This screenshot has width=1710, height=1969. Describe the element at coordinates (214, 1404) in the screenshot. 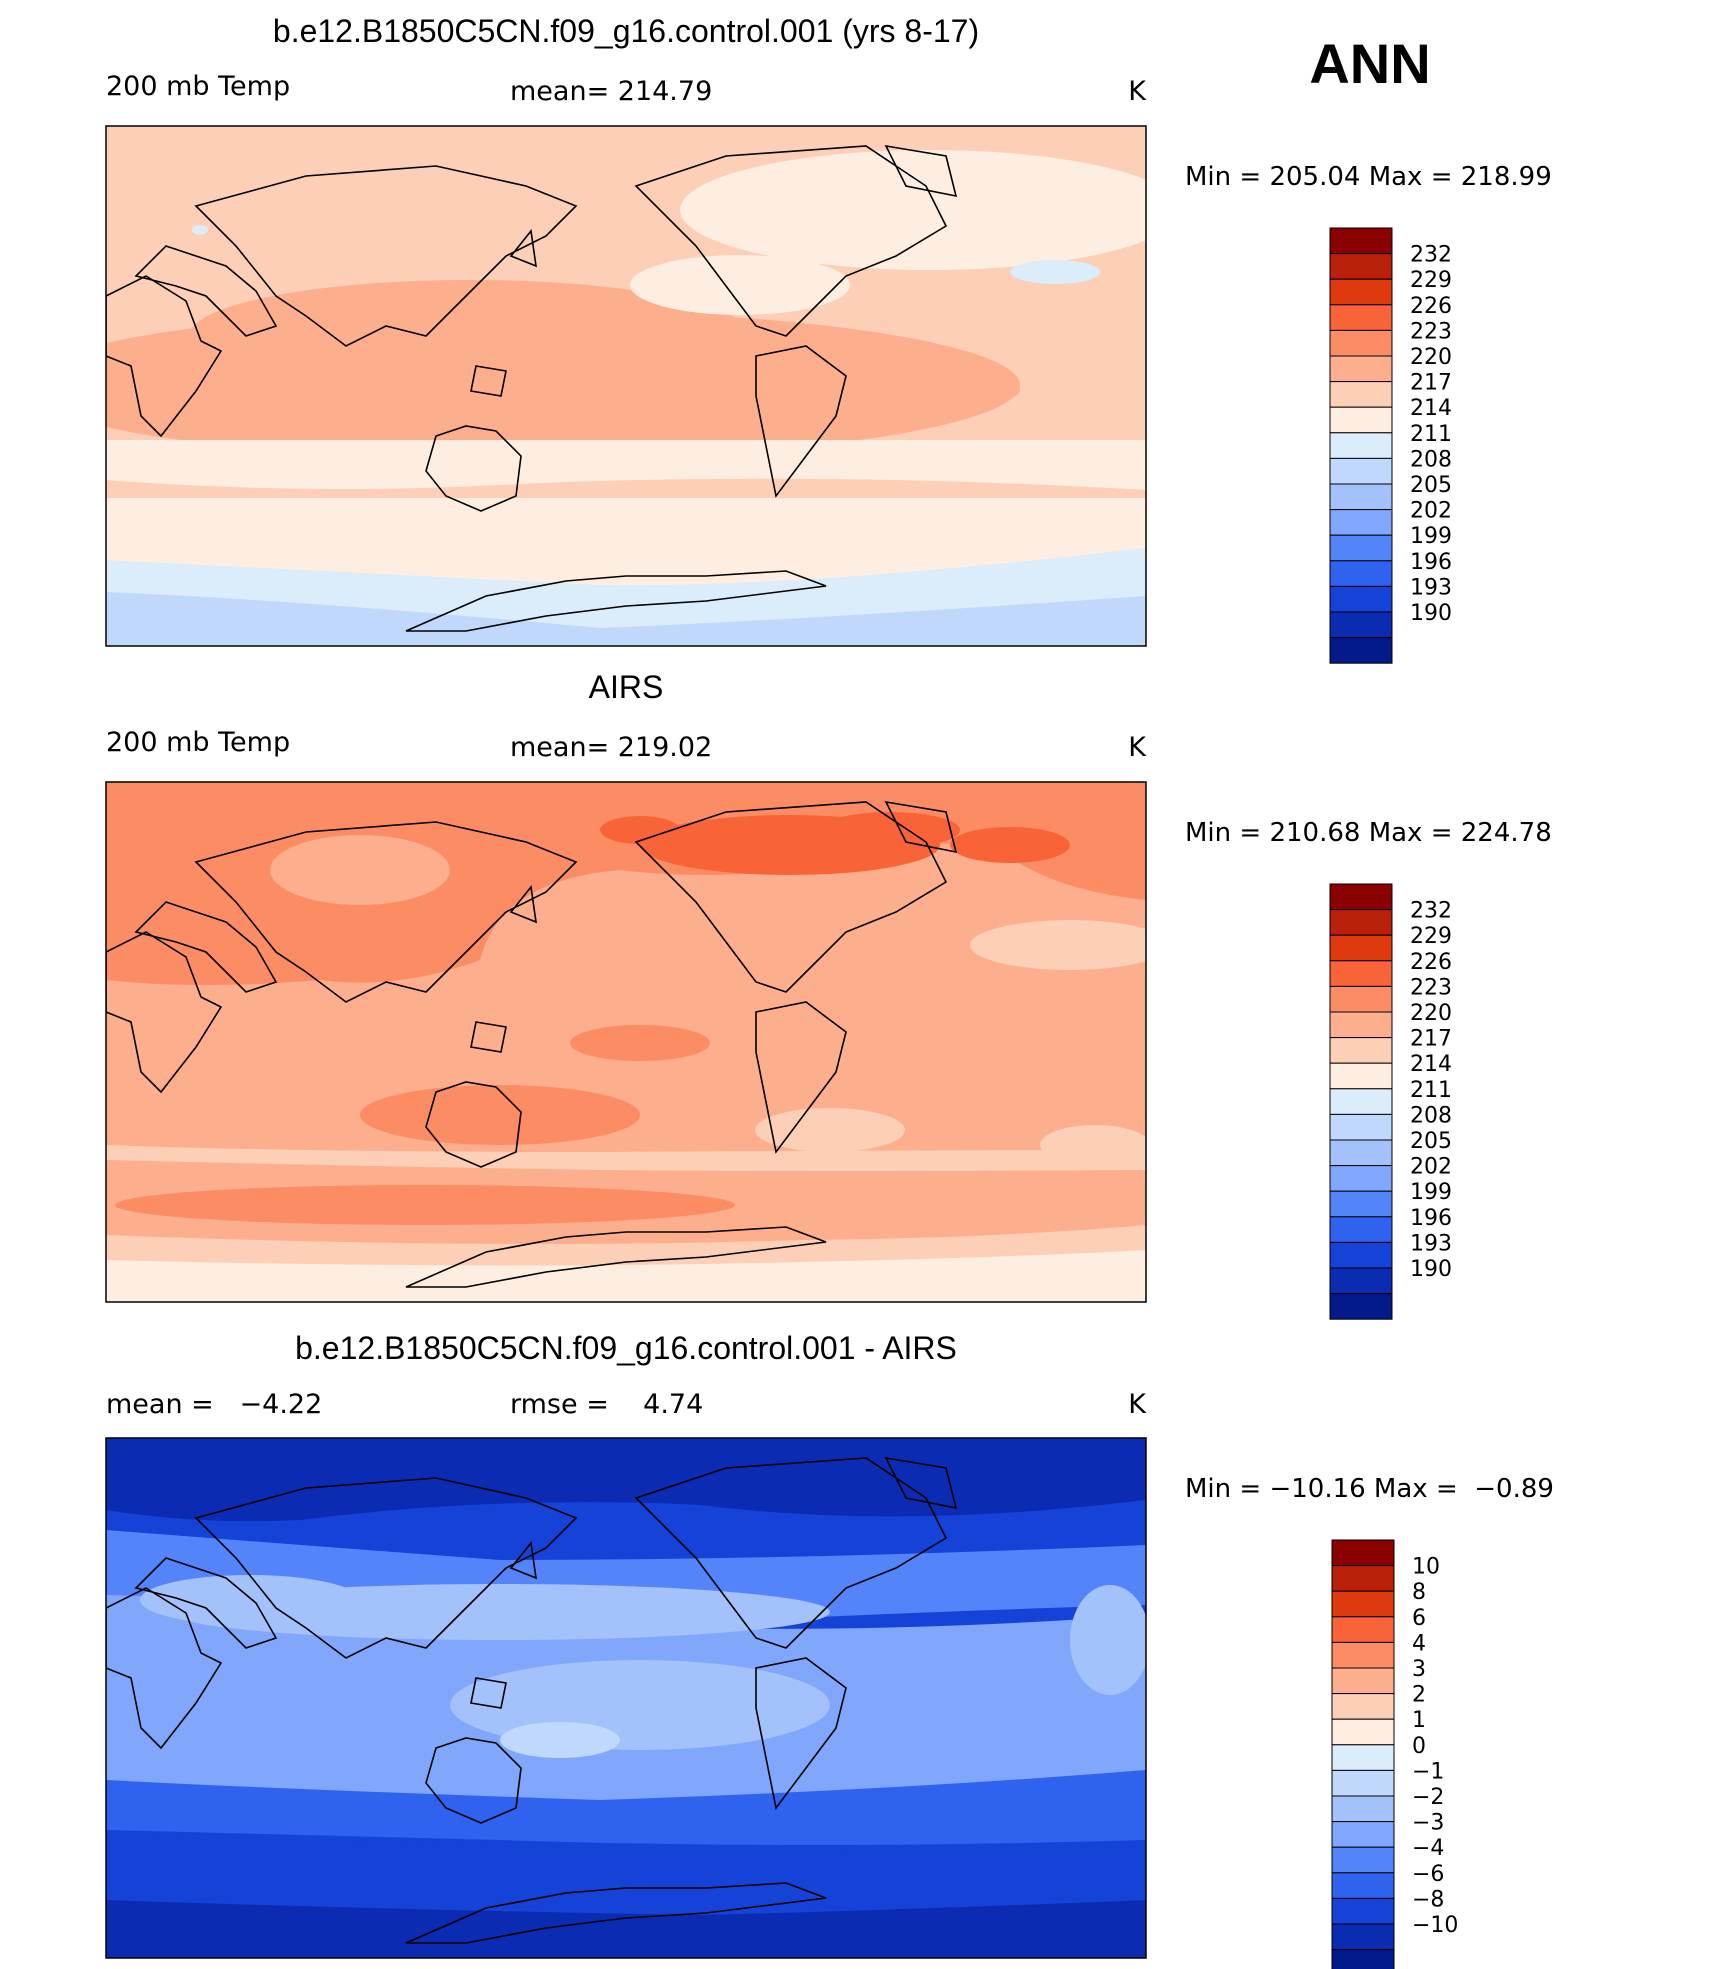

I see `mean-label: mean = −4.22` at that location.